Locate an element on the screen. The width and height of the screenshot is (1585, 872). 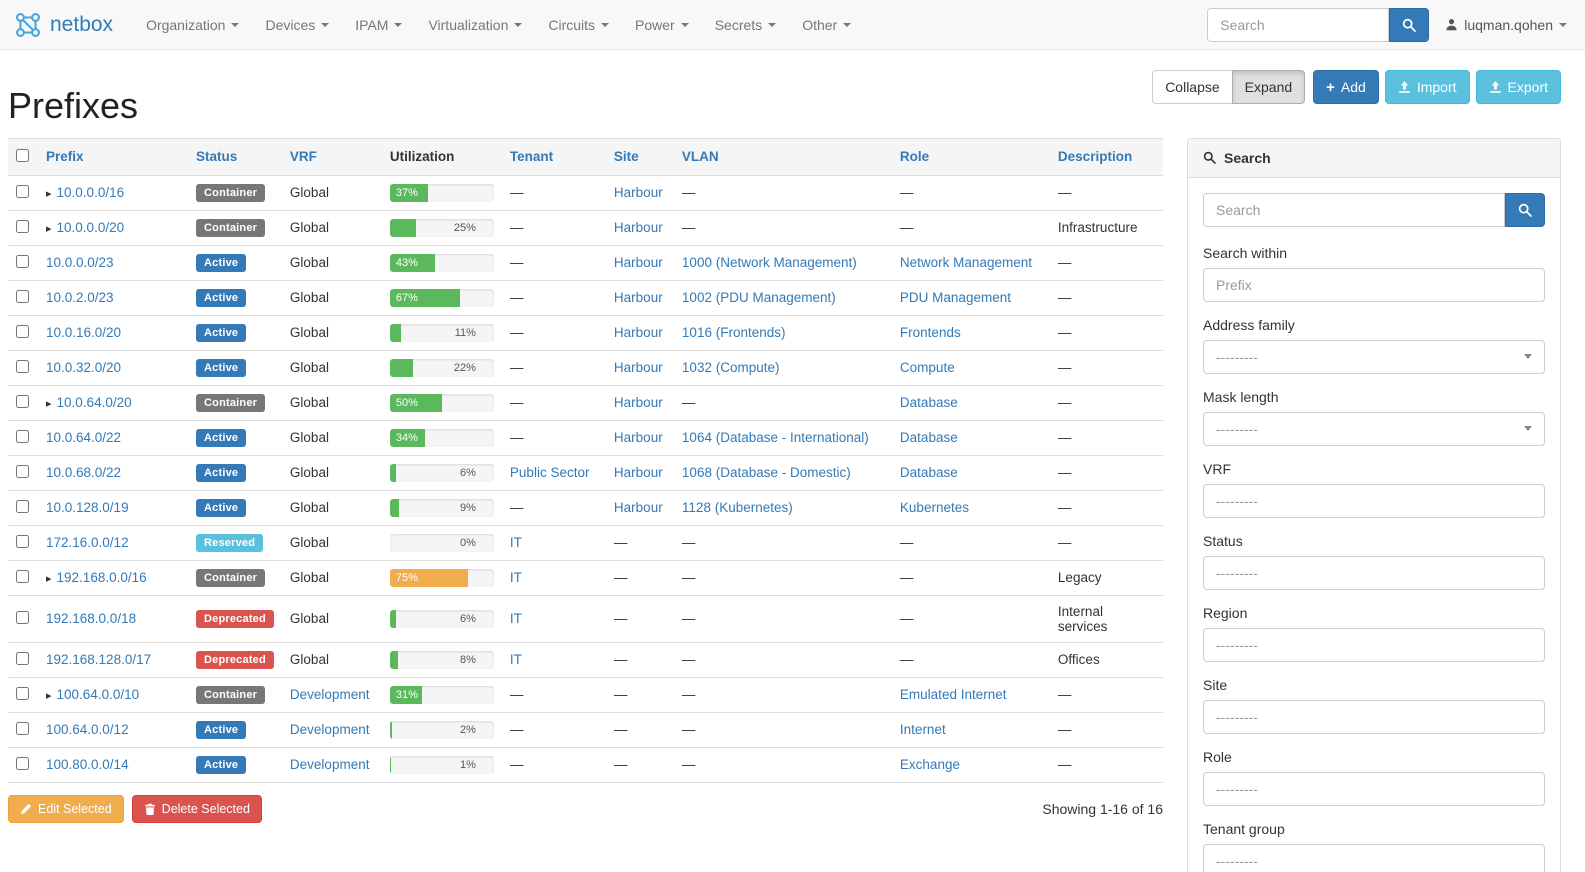
prefix-link: 192.168.0.0/16 is located at coordinates (101, 578).